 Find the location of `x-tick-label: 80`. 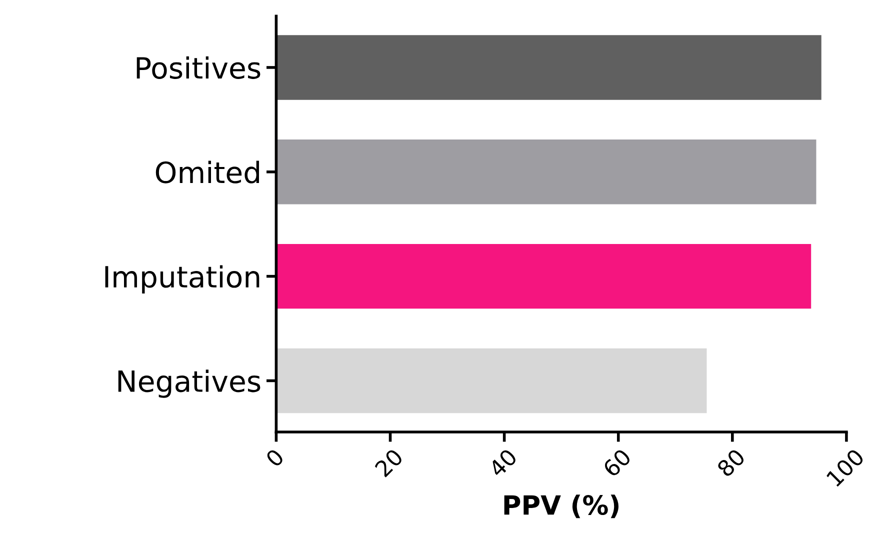

x-tick-label: 80 is located at coordinates (731, 463).